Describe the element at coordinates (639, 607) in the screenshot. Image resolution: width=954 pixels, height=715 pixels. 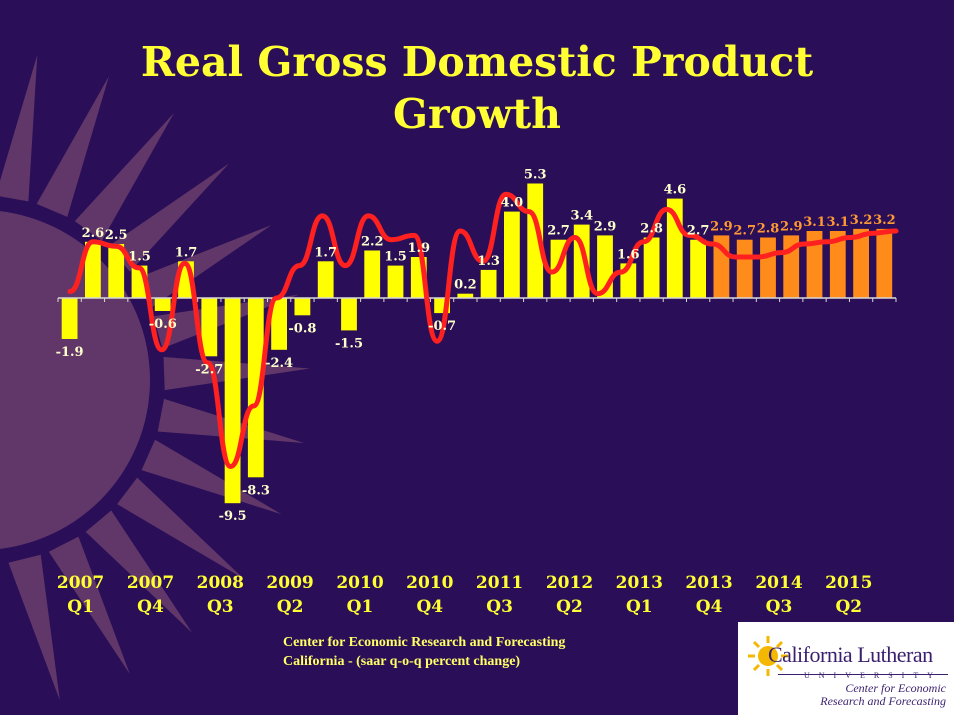
I see `tick-label-quarter-8: Q1` at that location.